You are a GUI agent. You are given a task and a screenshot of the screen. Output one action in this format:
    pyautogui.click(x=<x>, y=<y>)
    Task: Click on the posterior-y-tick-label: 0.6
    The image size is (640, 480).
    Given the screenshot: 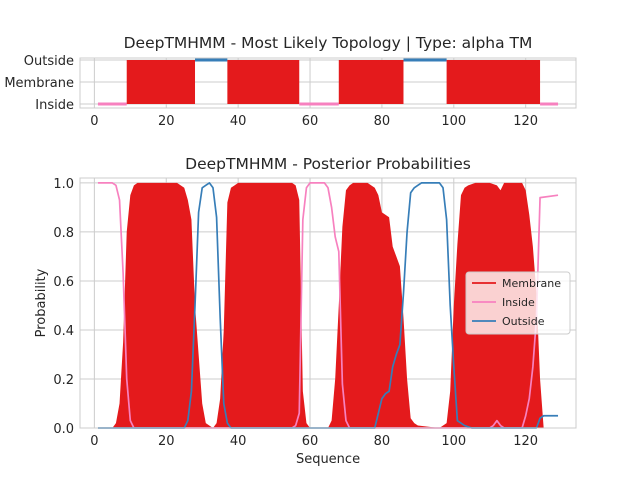 What is the action you would take?
    pyautogui.click(x=63, y=282)
    